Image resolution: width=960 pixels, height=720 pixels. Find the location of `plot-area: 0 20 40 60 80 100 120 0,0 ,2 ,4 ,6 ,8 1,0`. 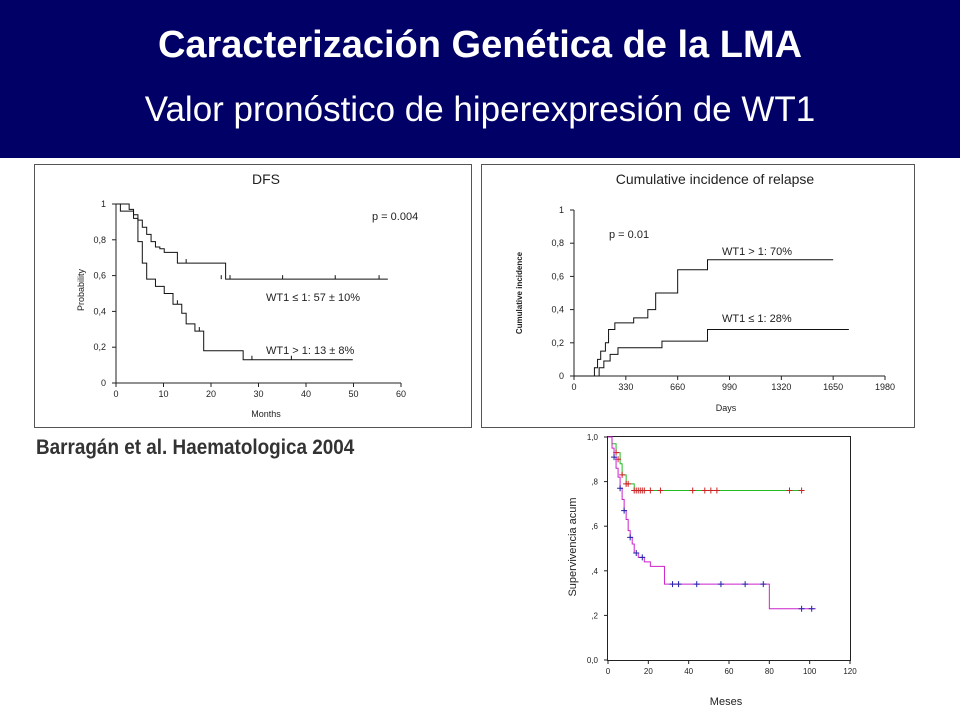

plot-area: 0 20 40 60 80 100 120 0,0 ,2 ,4 ,6 ,8 1,0 is located at coordinates (722, 554).